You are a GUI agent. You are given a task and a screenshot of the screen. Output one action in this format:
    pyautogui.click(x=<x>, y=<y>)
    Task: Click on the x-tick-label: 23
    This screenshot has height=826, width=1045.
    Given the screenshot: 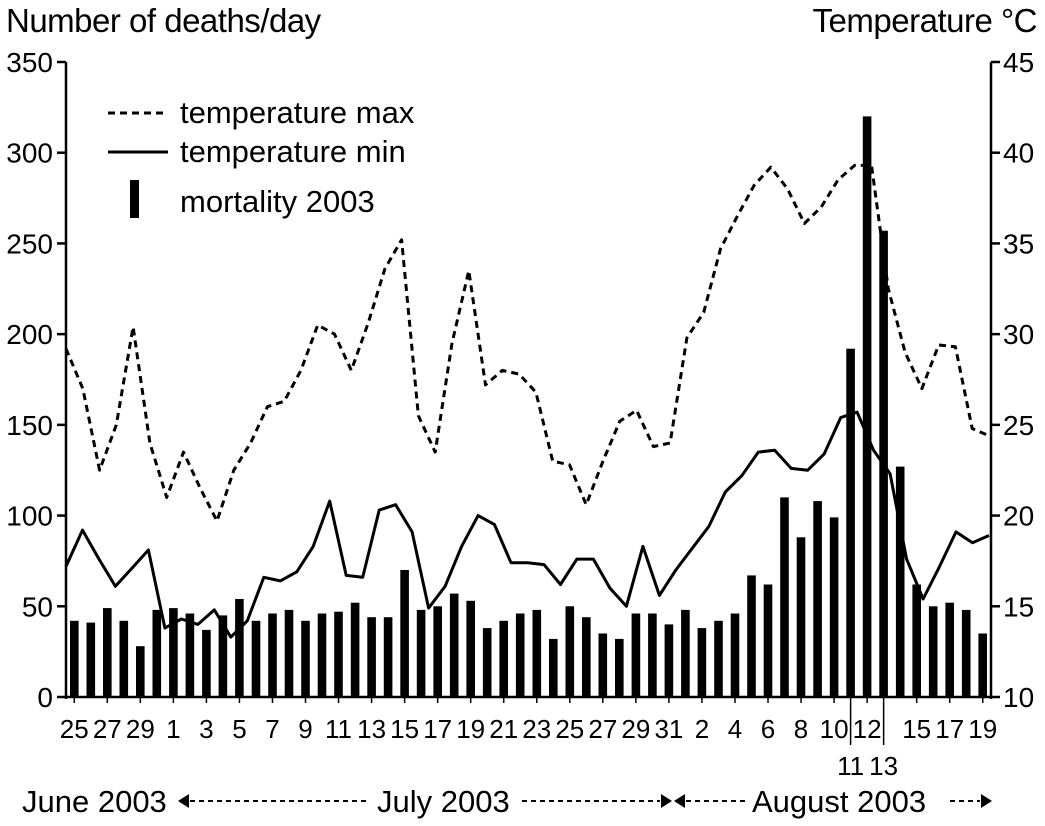 What is the action you would take?
    pyautogui.click(x=536, y=729)
    